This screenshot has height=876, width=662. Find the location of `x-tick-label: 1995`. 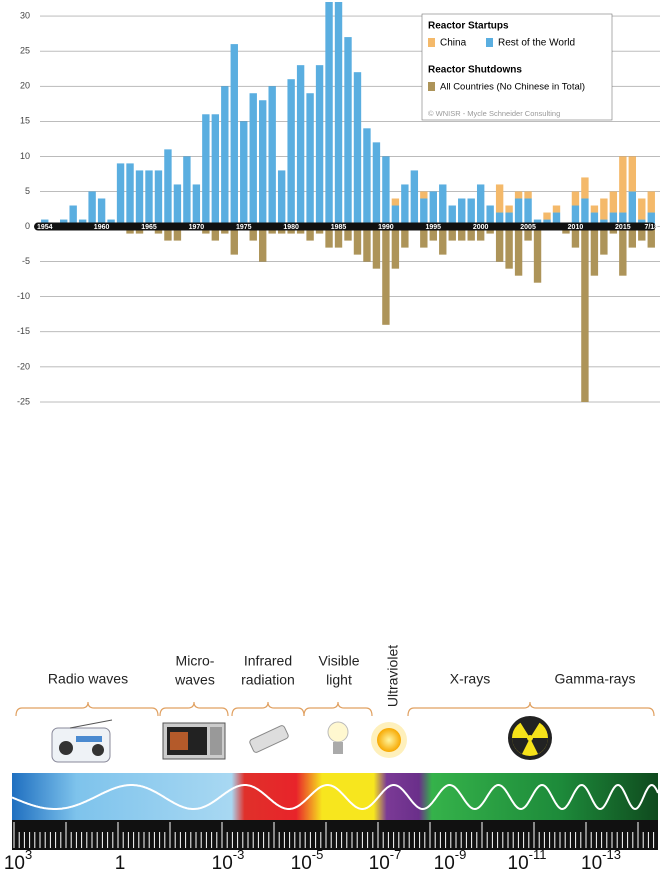

x-tick-label: 1995 is located at coordinates (434, 227).